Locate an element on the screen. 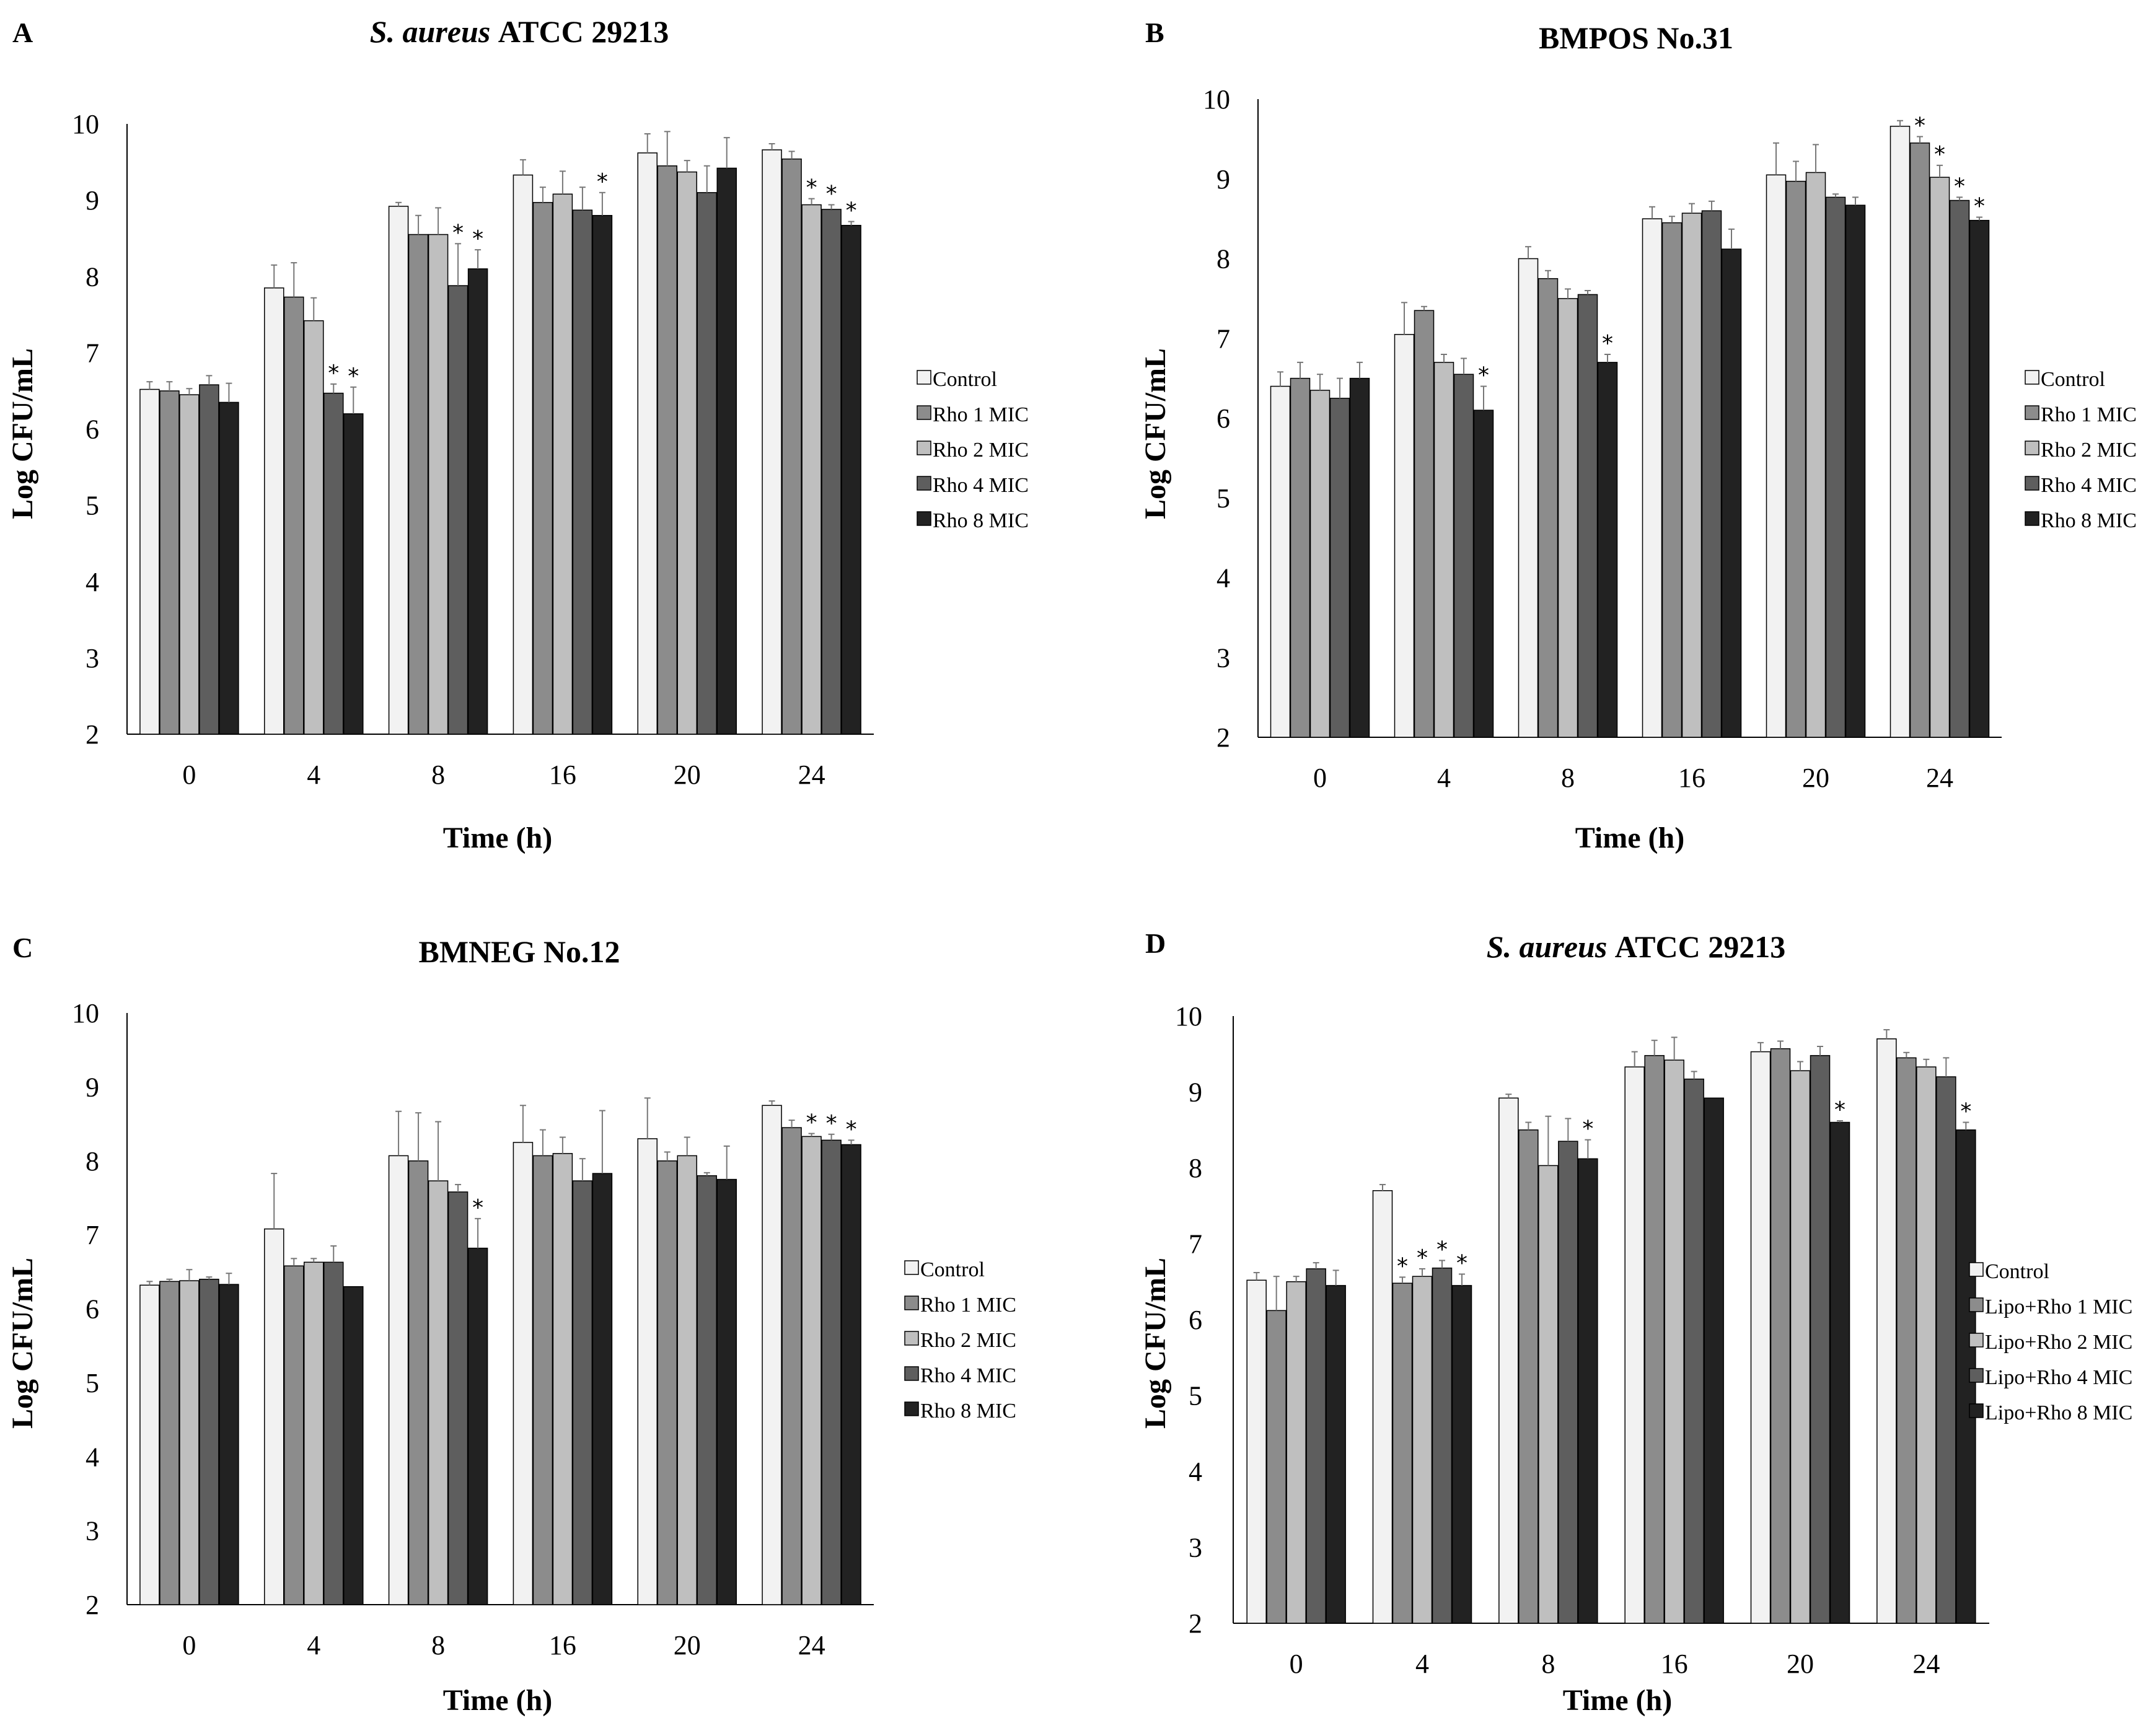  bar-rho-1-mic-8h is located at coordinates (418, 485).